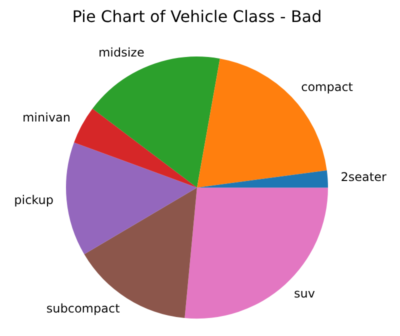  I want to click on chart-title: Pie Chart of Vehicle Class - Bad, so click(197, 16).